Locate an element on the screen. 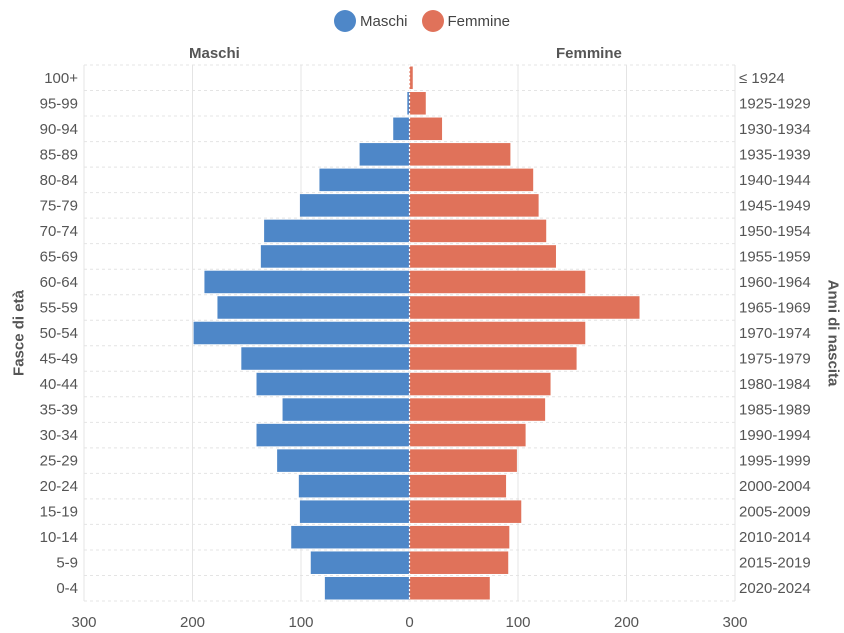  birth-year-label: 1930-1934 is located at coordinates (775, 129).